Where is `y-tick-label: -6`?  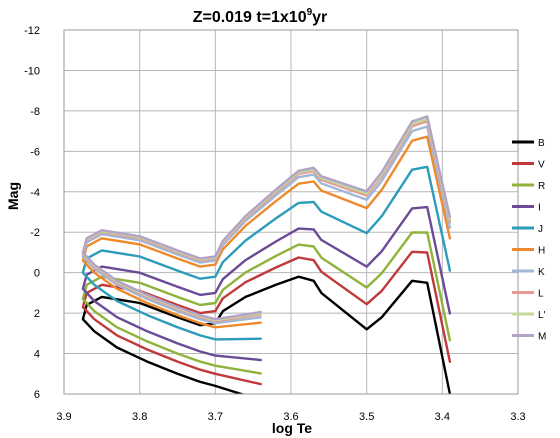 y-tick-label: -6 is located at coordinates (35, 152).